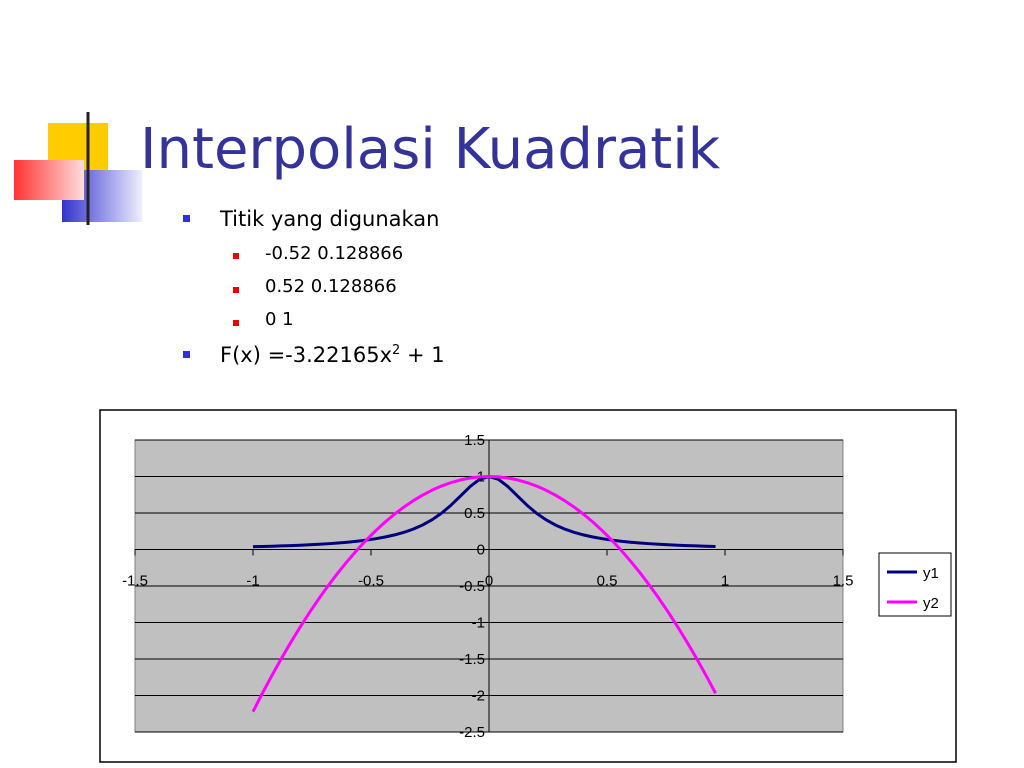  Describe the element at coordinates (331, 286) in the screenshot. I see `sub-bullet-text: 0.52 0.128866` at that location.